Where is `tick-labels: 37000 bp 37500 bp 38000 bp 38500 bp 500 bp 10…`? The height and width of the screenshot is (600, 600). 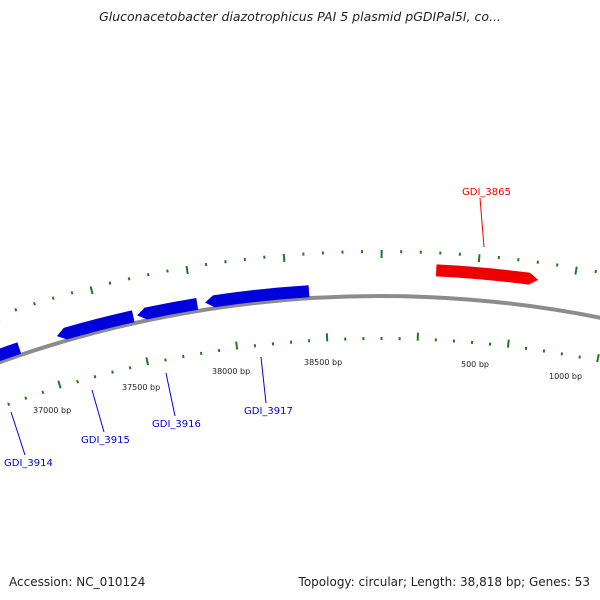
tick-labels: 37000 bp 37500 bp 38000 bp 38500 bp 500 bp 10… is located at coordinates (307, 386).